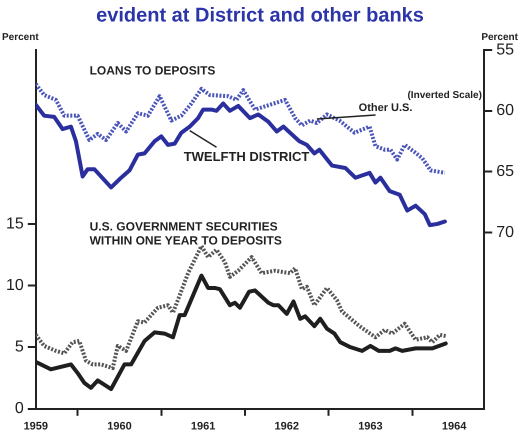 The height and width of the screenshot is (439, 520). I want to click on y-axis-title: Percent, so click(21, 37).